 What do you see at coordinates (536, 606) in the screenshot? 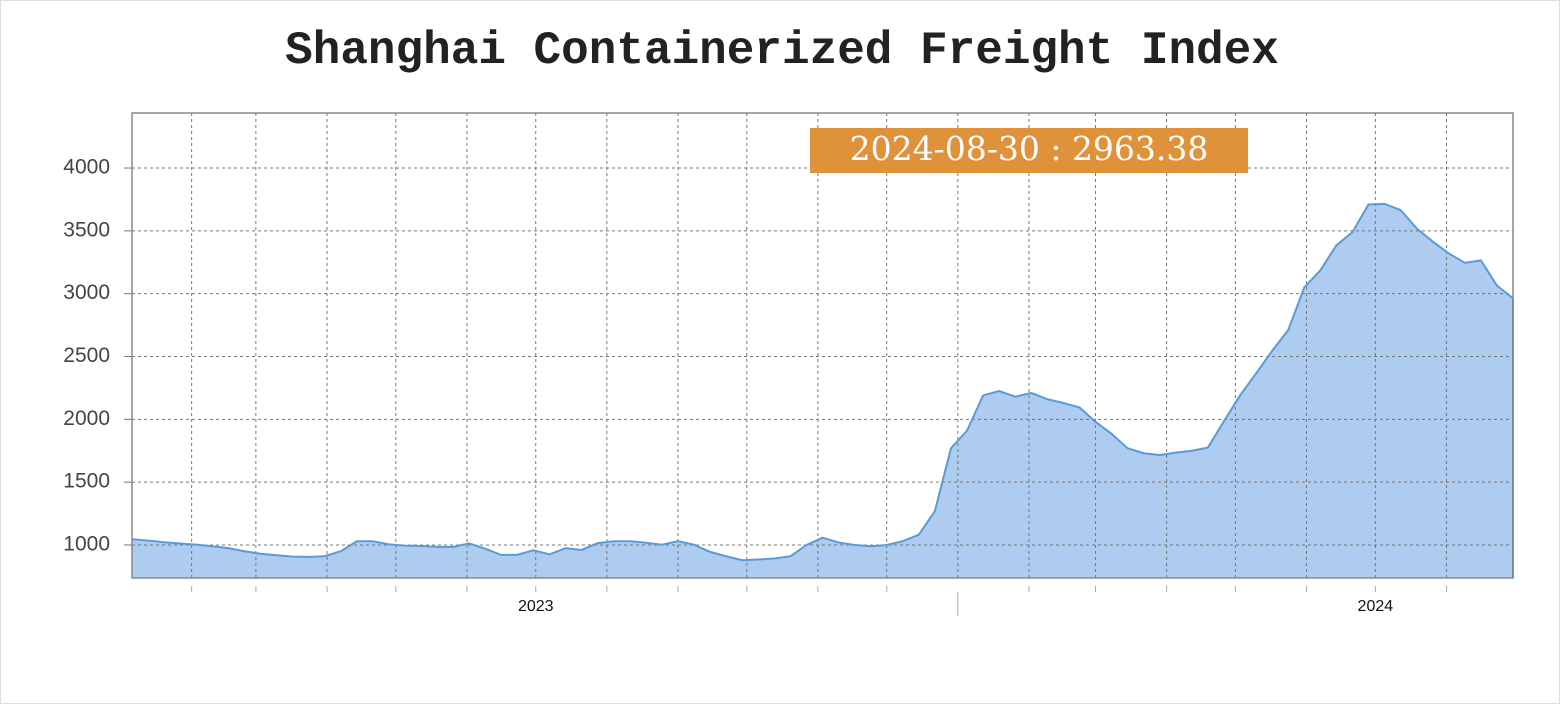
I see `x-tick-label: 2023` at bounding box center [536, 606].